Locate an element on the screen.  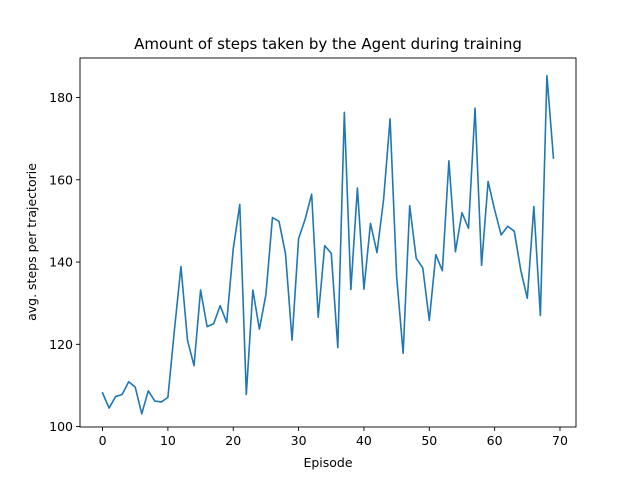
x-tick-label: 20 is located at coordinates (233, 440).